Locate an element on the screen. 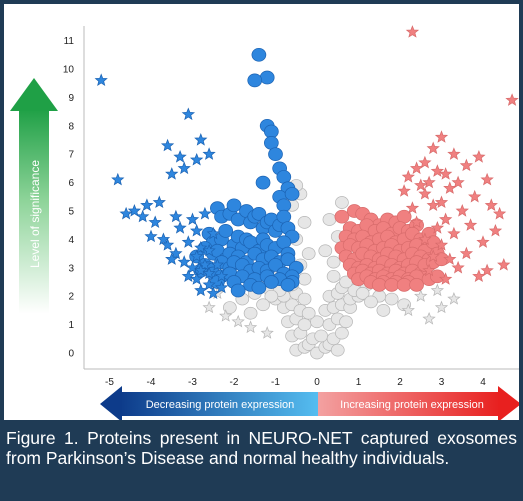 This screenshot has width=523, height=501. increase-label: Increasing protein expression is located at coordinates (412, 405).